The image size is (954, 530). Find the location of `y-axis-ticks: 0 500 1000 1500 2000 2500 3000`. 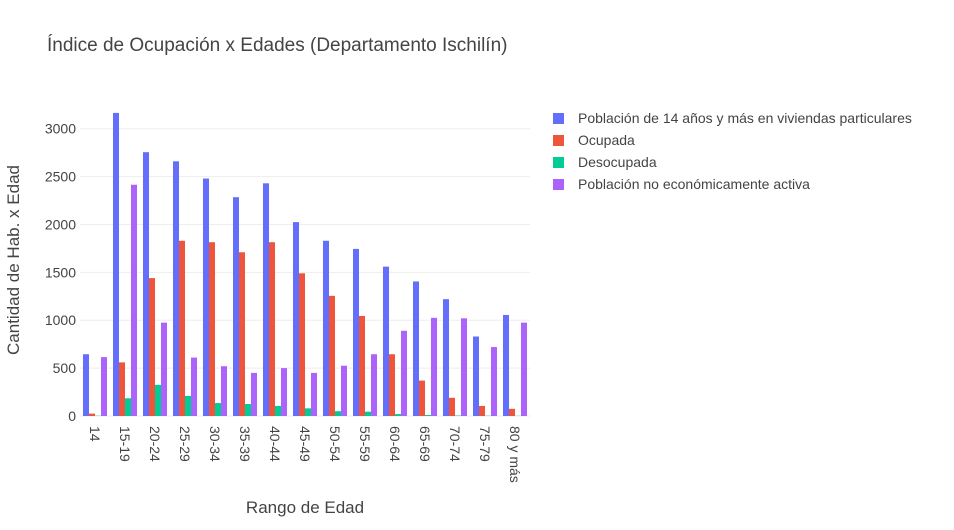

y-axis-ticks: 0 500 1000 1500 2000 2500 3000 is located at coordinates (60, 272).